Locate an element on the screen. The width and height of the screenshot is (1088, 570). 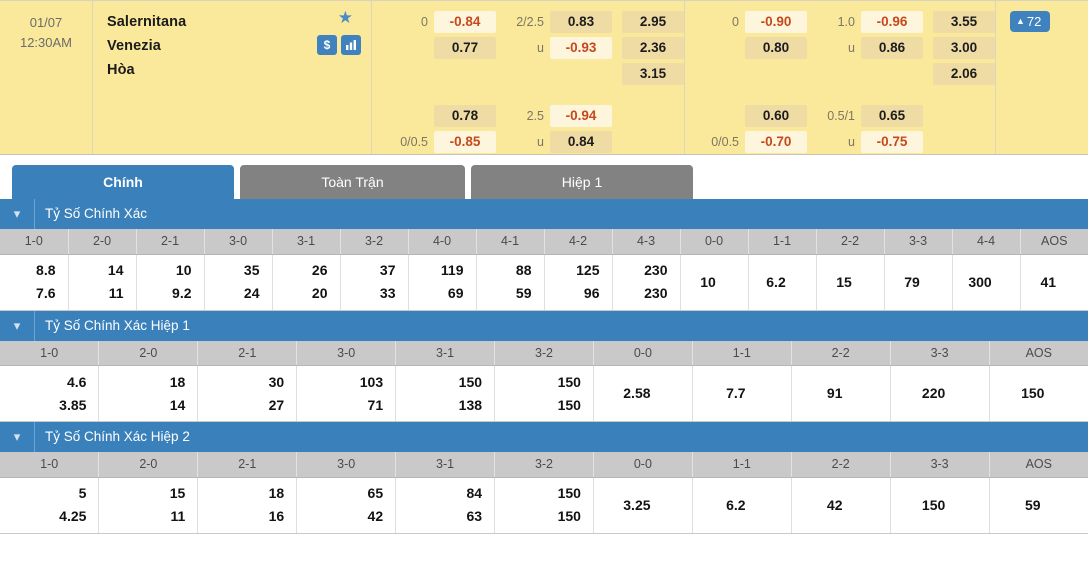
star-icon: ★ is located at coordinates (345, 17).